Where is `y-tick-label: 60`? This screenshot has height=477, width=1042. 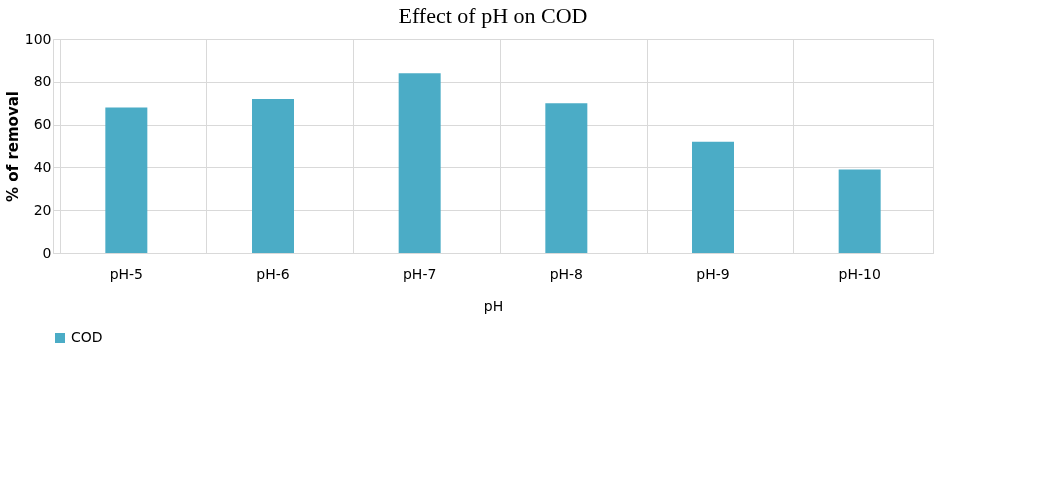
y-tick-label: 60 is located at coordinates (42, 124).